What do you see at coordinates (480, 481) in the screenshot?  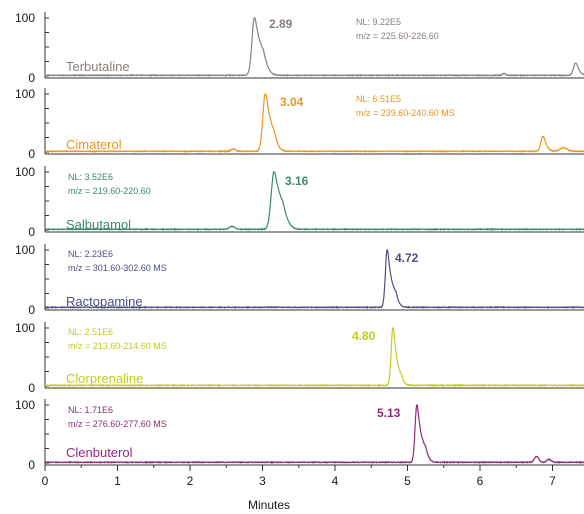 I see `x-tick-label: 6` at bounding box center [480, 481].